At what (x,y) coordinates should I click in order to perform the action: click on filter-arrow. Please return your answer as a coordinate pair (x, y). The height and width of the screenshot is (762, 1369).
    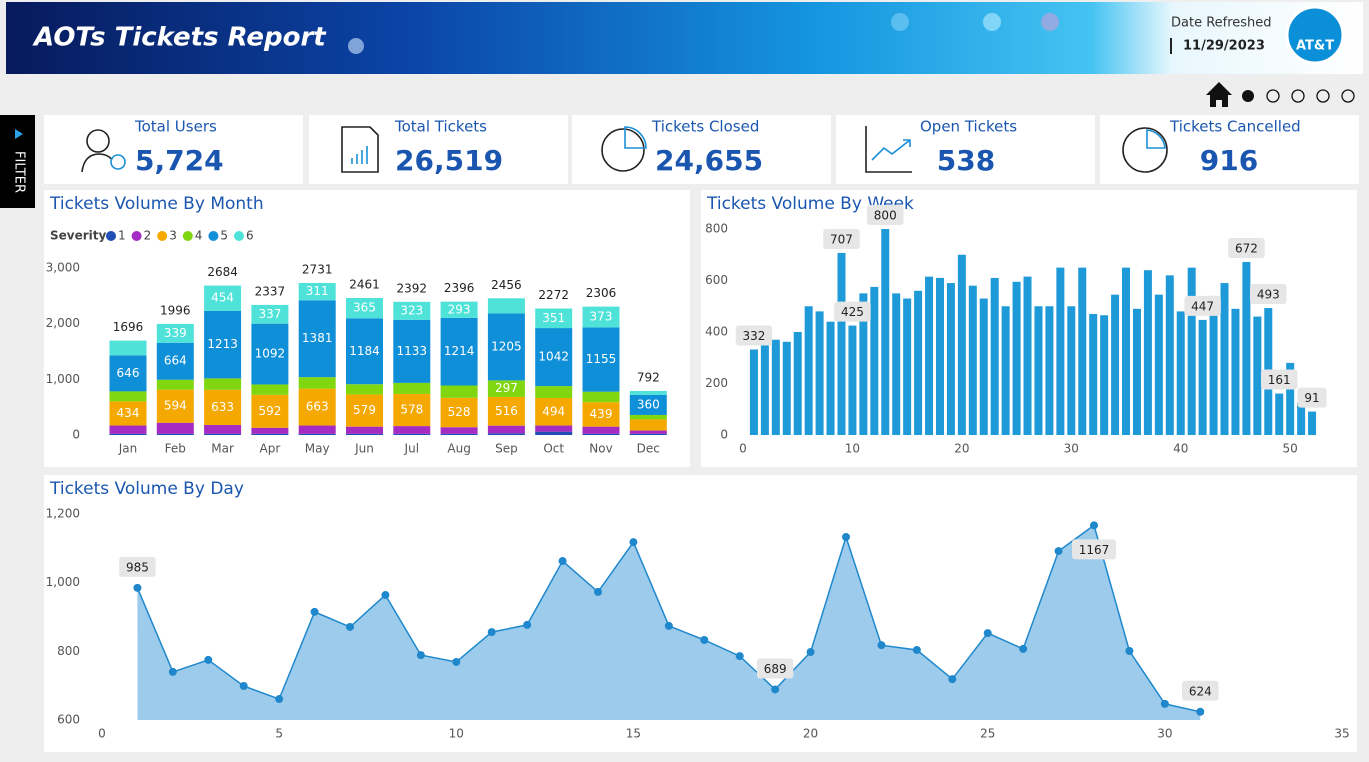
    Looking at the image, I should click on (19, 134).